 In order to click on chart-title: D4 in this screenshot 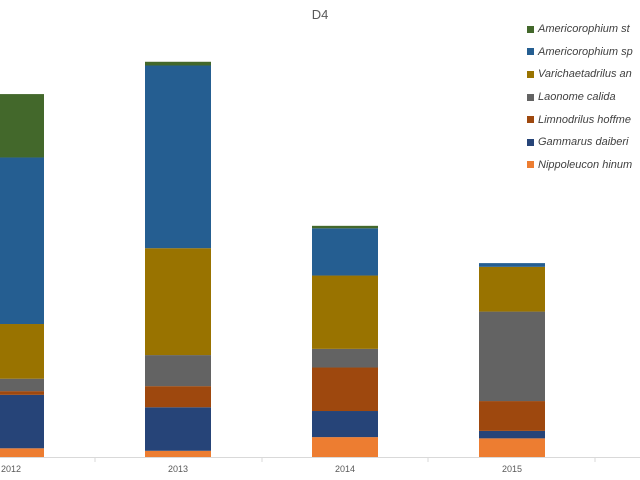, I will do `click(320, 14)`.